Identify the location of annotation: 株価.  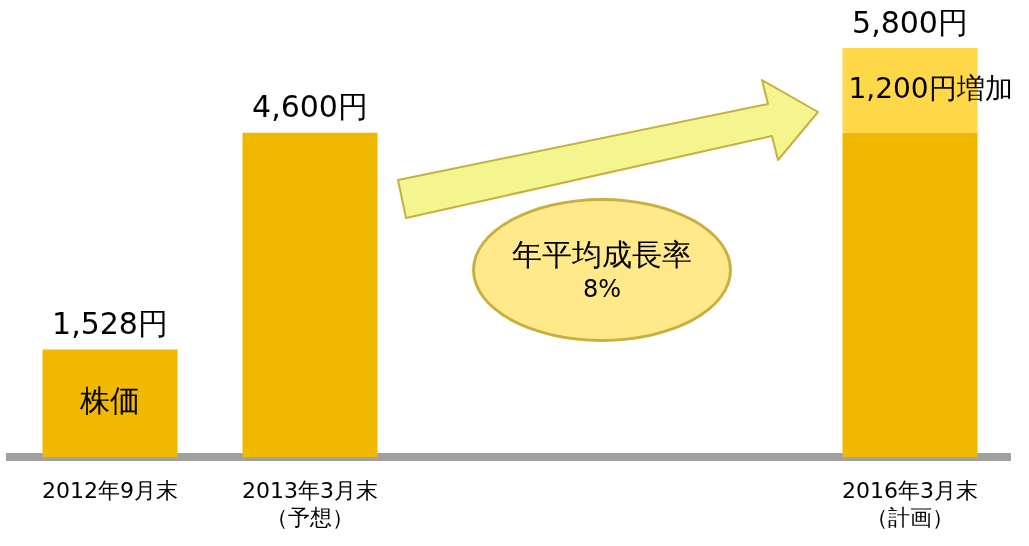
(109, 401).